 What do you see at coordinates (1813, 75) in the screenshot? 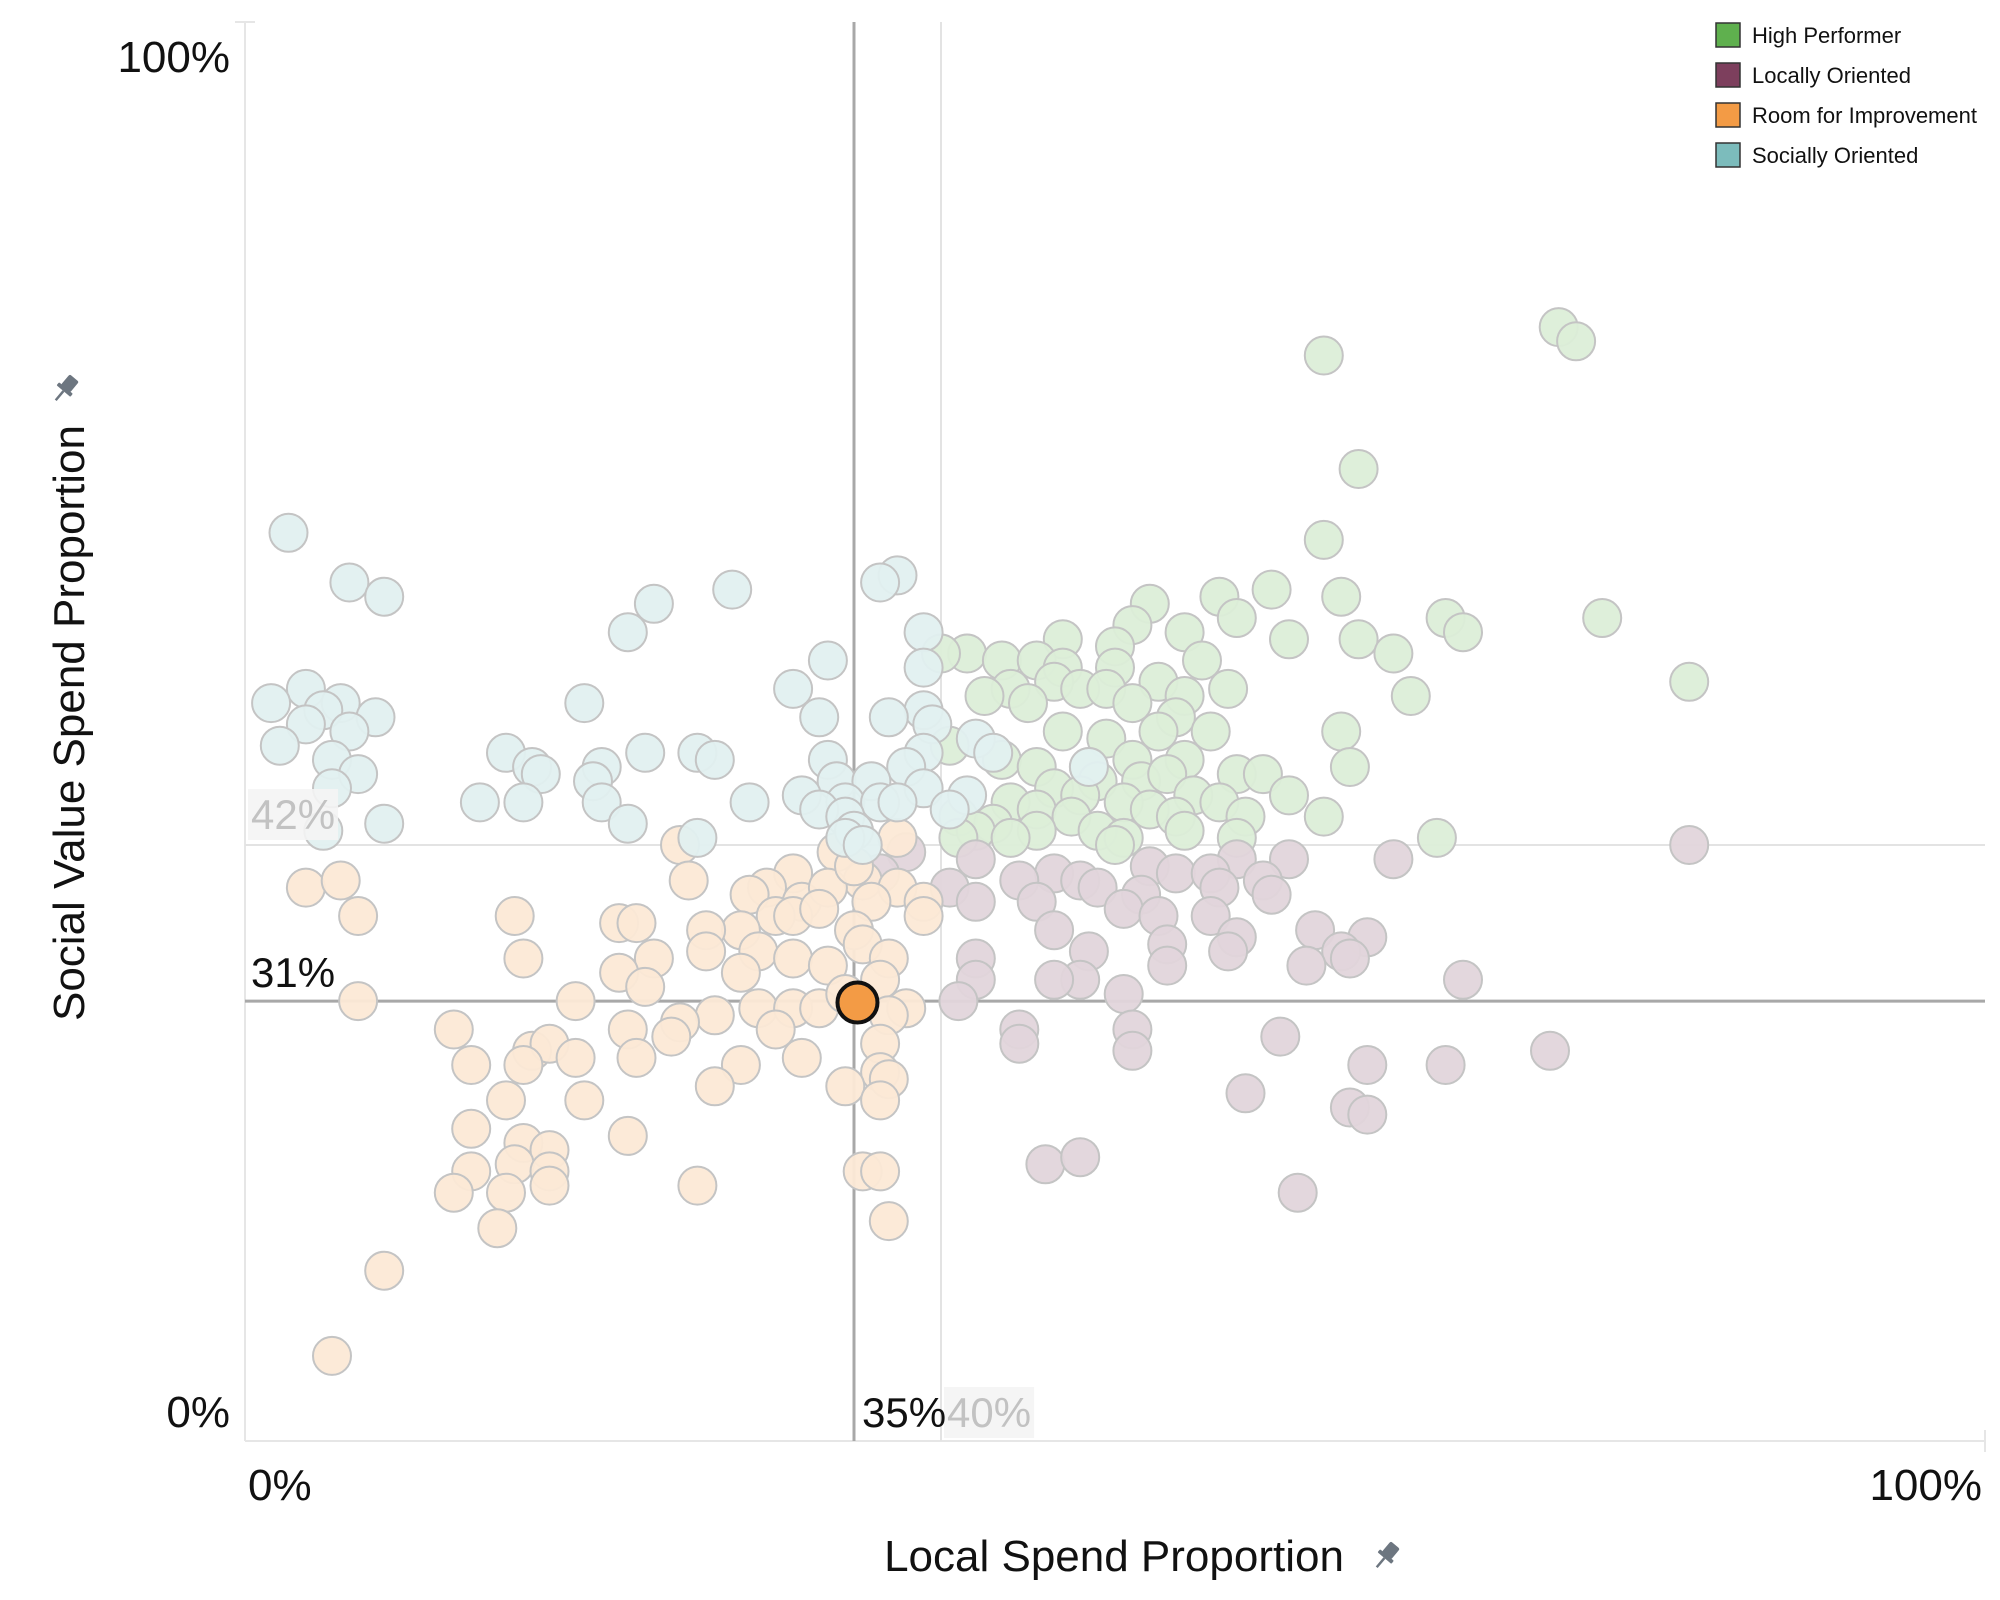
I see `legend-item: Locally Oriented` at bounding box center [1813, 75].